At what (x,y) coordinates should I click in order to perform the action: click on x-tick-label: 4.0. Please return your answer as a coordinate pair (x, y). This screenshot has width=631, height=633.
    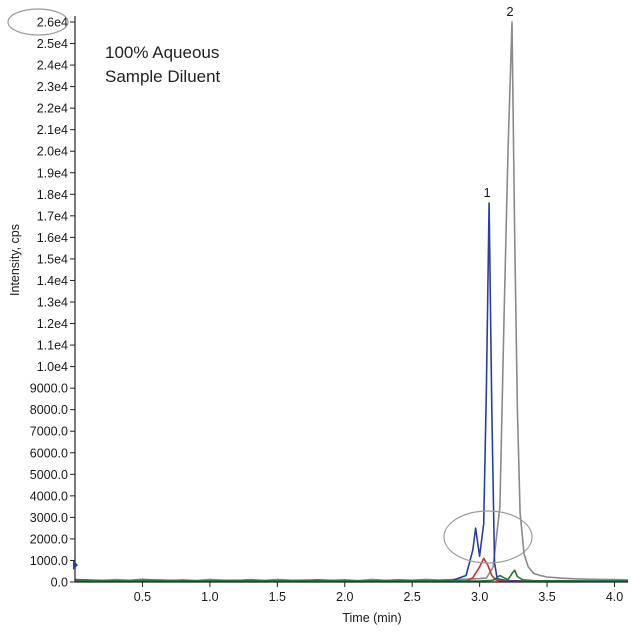
    Looking at the image, I should click on (614, 597).